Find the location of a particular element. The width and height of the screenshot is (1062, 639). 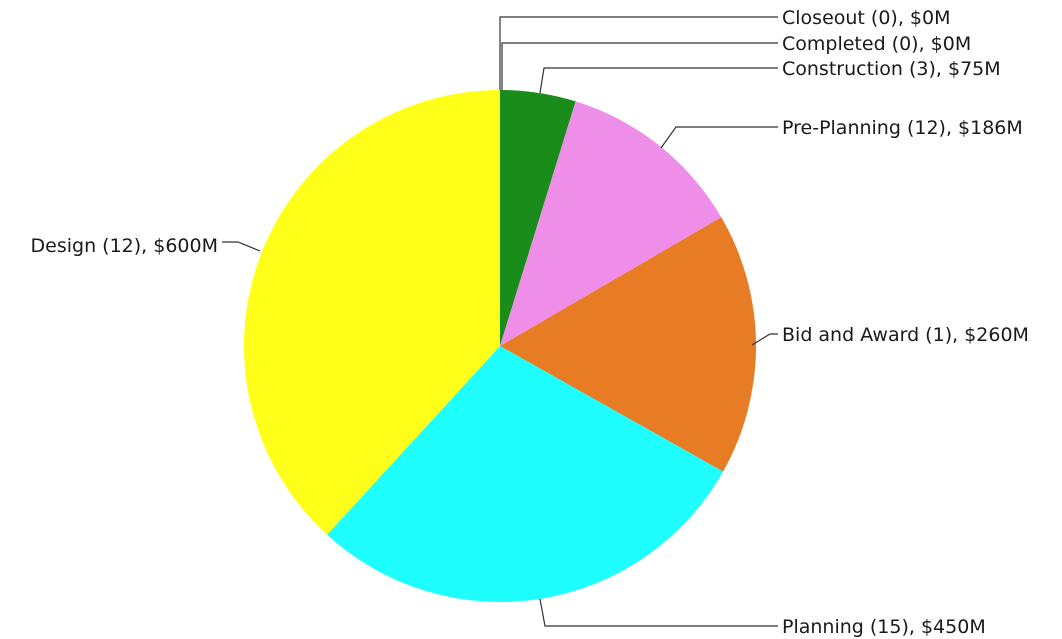

label-construction: Construction (3), $75M is located at coordinates (891, 69).